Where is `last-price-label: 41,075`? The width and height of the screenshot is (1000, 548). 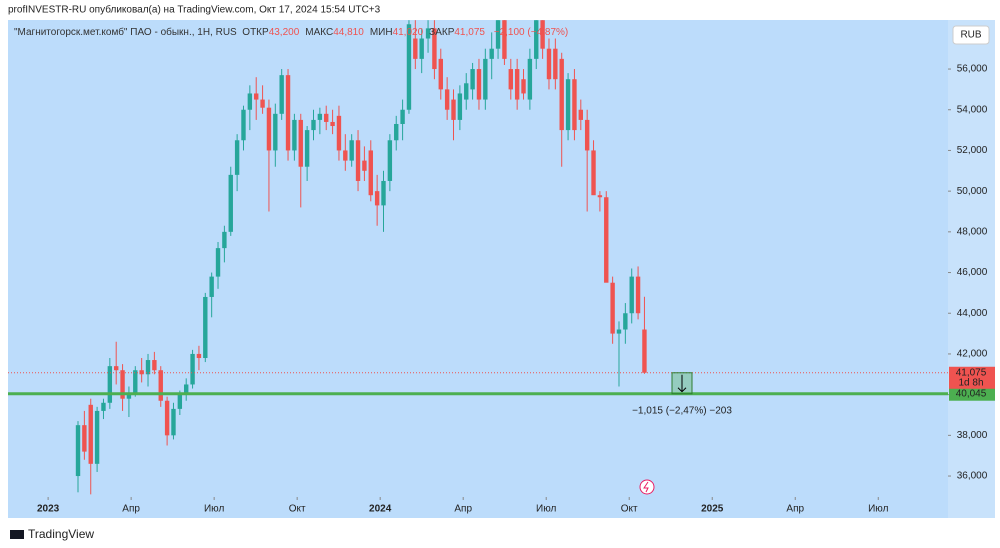 last-price-label: 41,075 is located at coordinates (971, 372).